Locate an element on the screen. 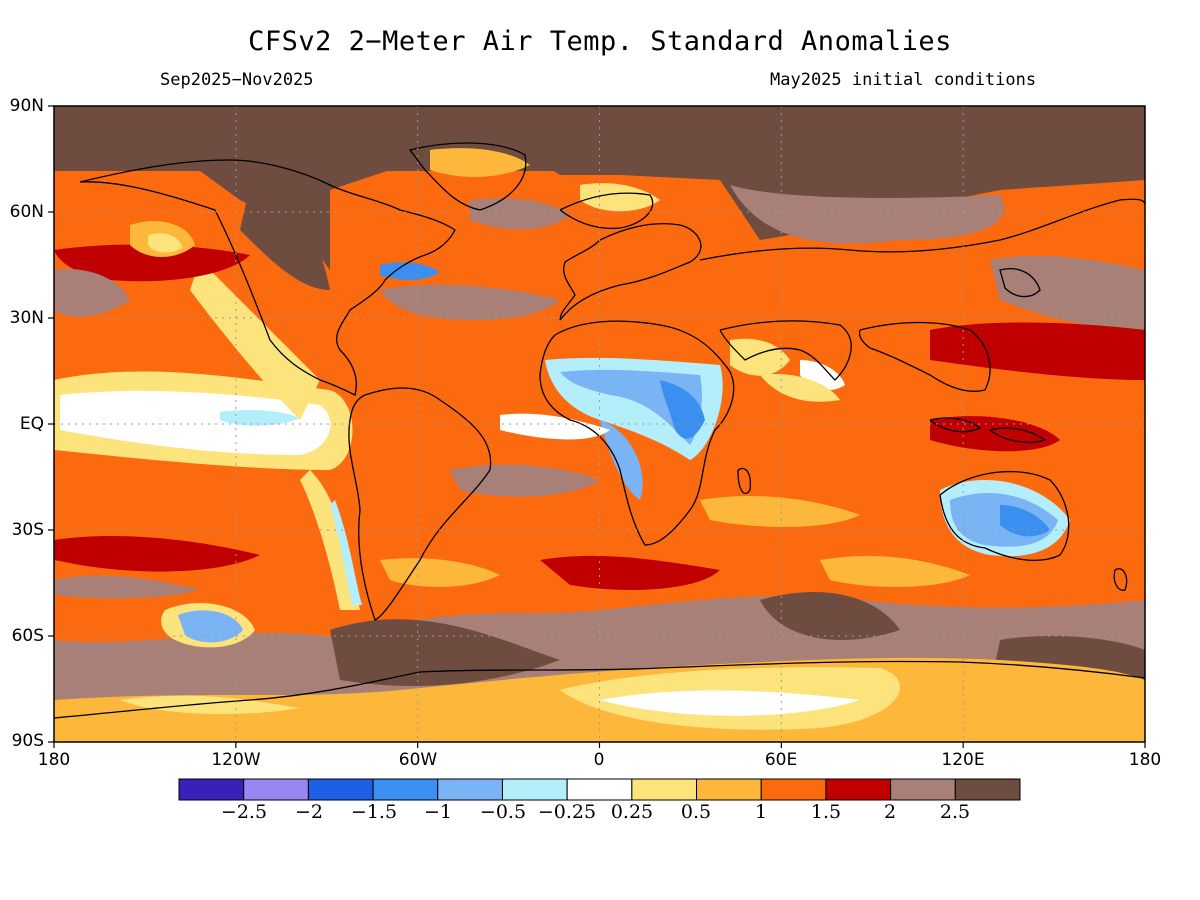 The width and height of the screenshot is (1200, 900). lat-label-30n: 30N is located at coordinates (26, 318).